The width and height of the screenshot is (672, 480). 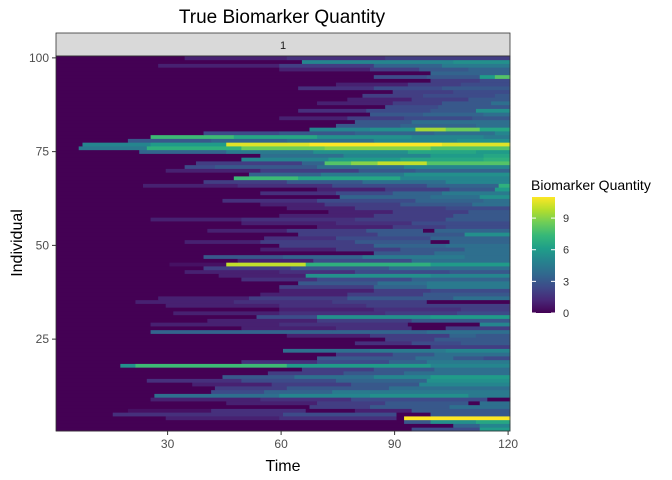 What do you see at coordinates (281, 444) in the screenshot?
I see `x-tick-label: 60` at bounding box center [281, 444].